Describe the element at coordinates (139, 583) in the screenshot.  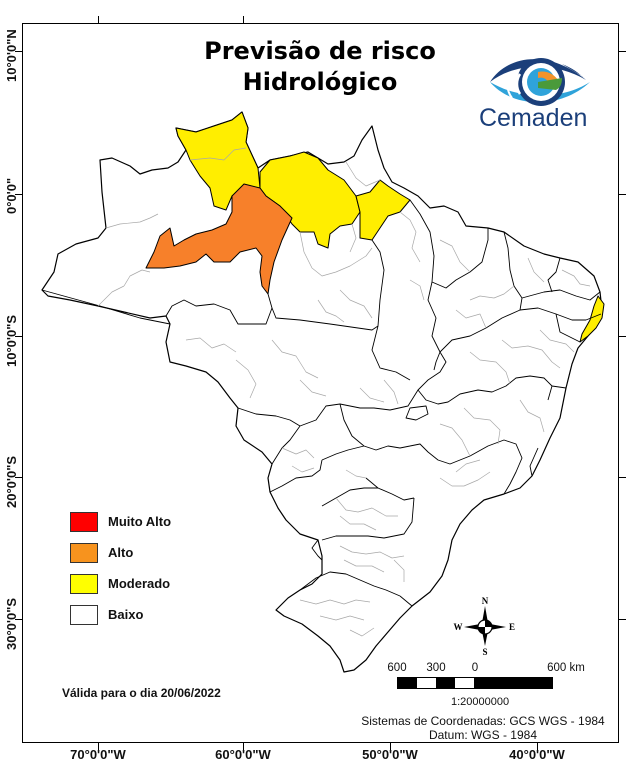
I see `legend-label: Moderado` at that location.